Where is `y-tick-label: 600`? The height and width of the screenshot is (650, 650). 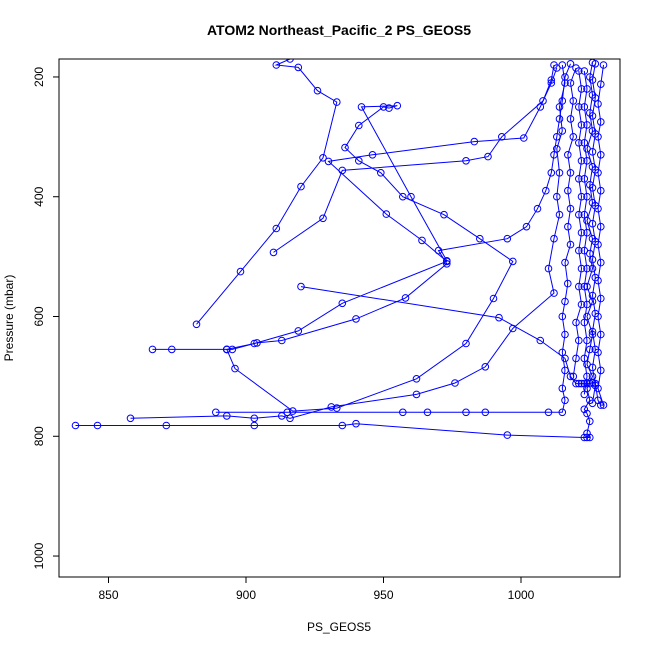 y-tick-label: 600 is located at coordinates (39, 316).